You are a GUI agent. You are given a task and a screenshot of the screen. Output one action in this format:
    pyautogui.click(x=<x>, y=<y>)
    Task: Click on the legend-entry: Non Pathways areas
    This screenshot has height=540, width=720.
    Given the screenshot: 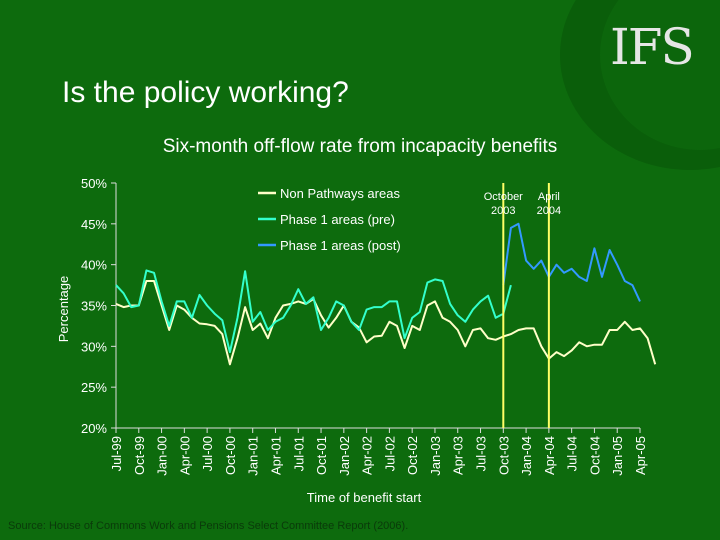 What is the action you would take?
    pyautogui.click(x=340, y=193)
    